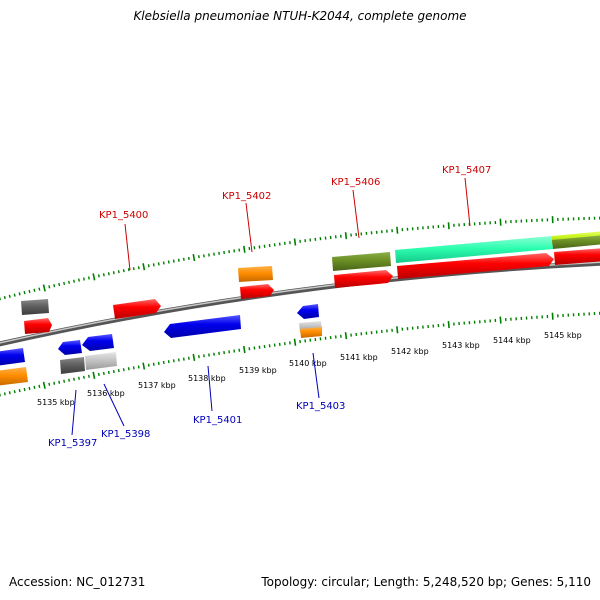  Describe the element at coordinates (361, 261) in the screenshot. I see `gene-olive-fwd` at that location.